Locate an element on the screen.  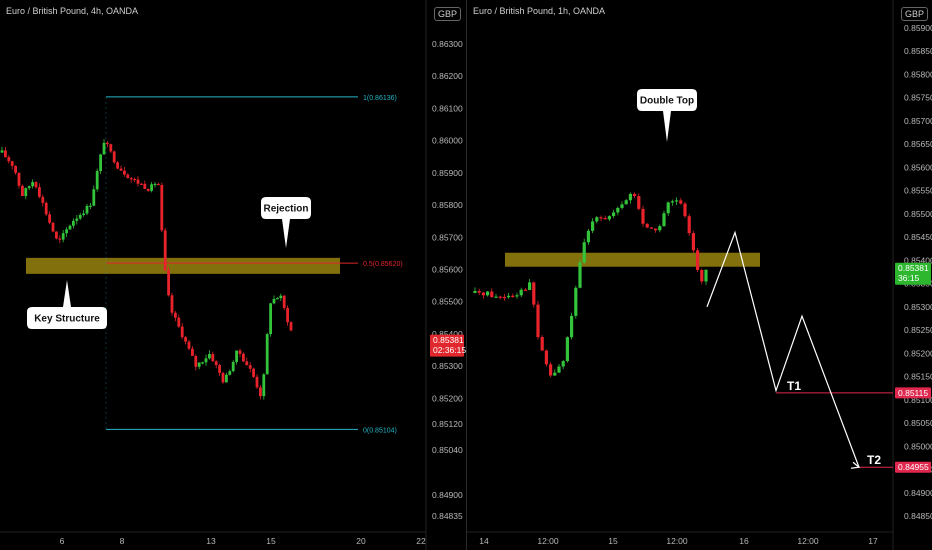
target-t1-price-tag-bg is located at coordinates (913, 393).